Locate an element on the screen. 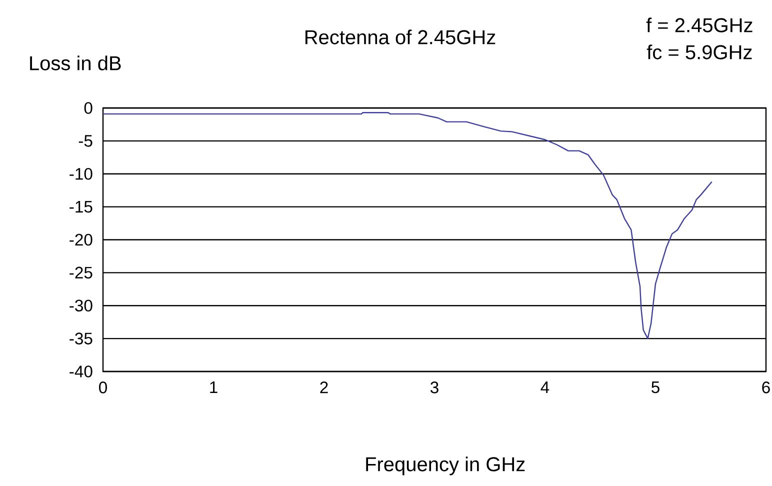 Image resolution: width=772 pixels, height=486 pixels. text: fc = 5.9GHz is located at coordinates (699, 52).